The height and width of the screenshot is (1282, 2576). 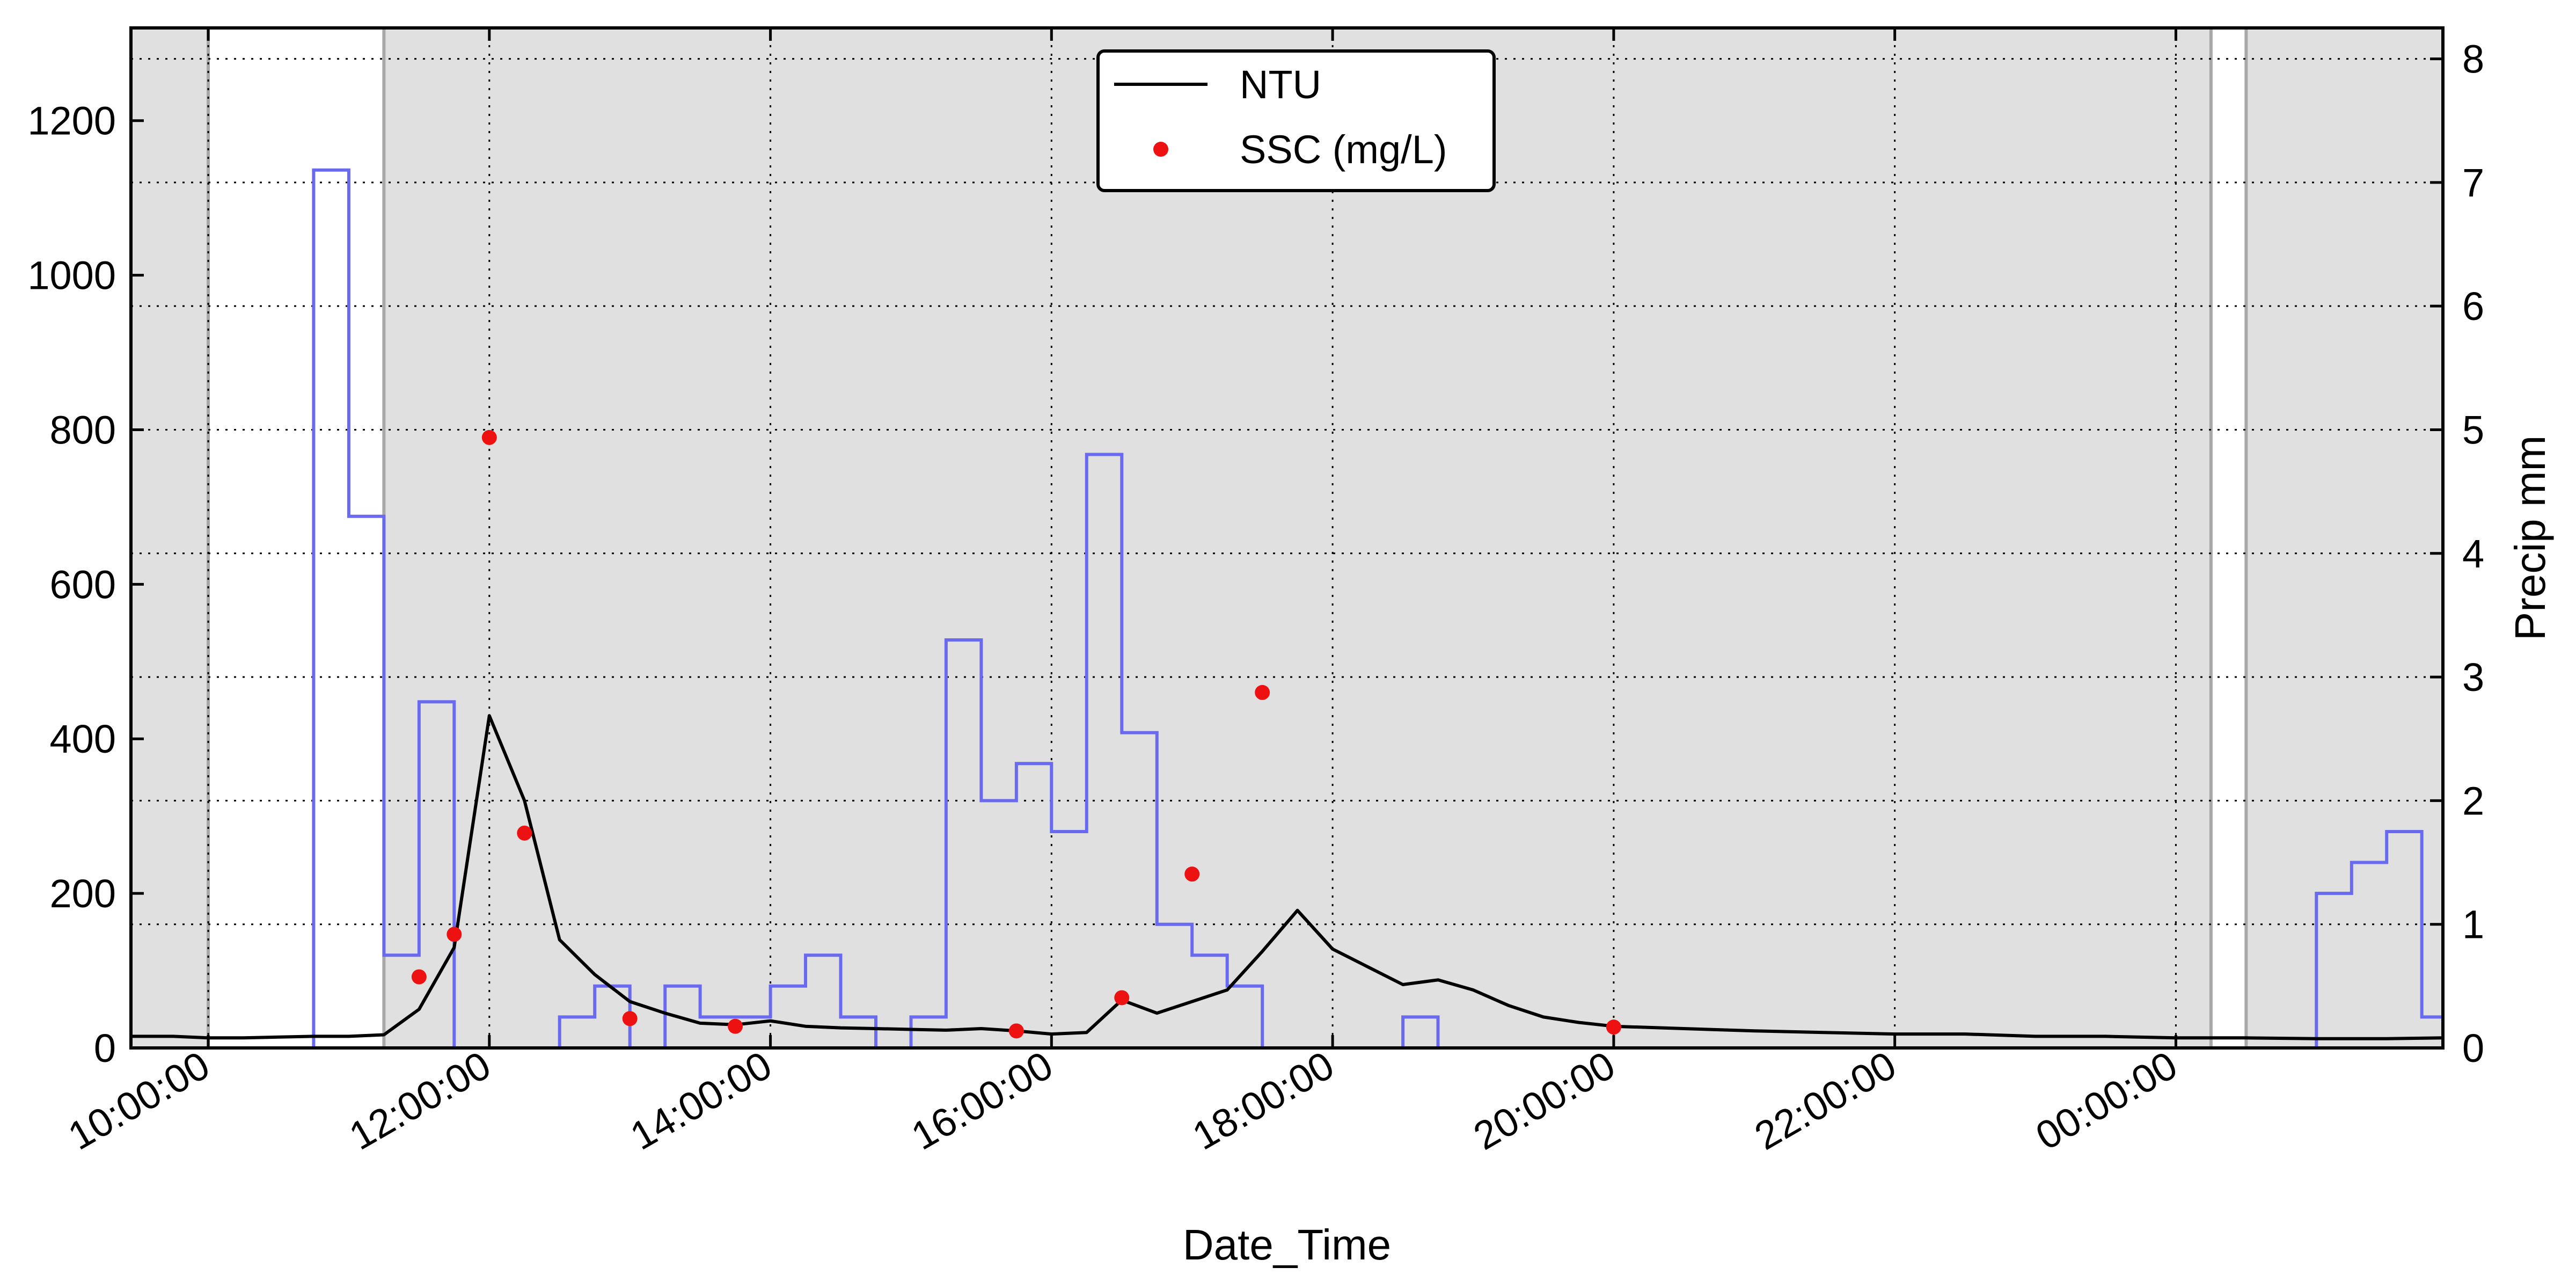 What do you see at coordinates (1343, 149) in the screenshot?
I see `legend-ssc-label: SSC (mg/L)` at bounding box center [1343, 149].